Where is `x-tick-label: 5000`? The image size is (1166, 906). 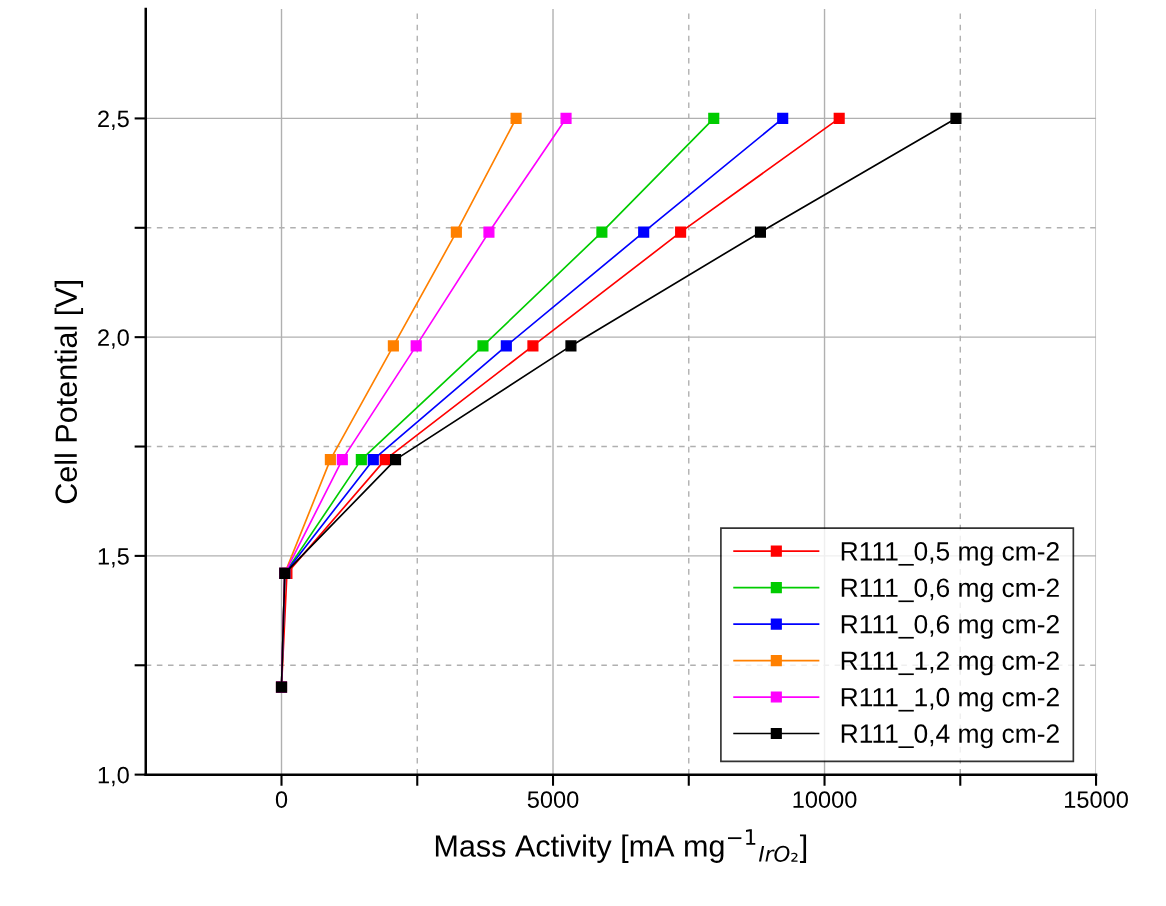 x-tick-label: 5000 is located at coordinates (553, 799).